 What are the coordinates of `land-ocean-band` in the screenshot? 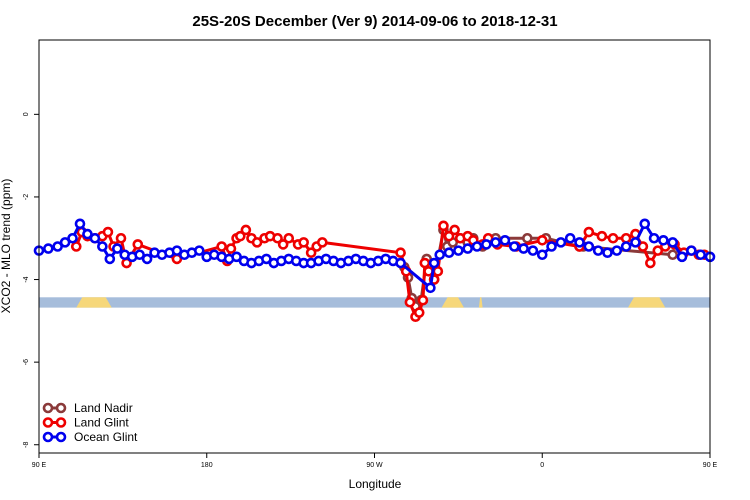 It's located at (374, 302).